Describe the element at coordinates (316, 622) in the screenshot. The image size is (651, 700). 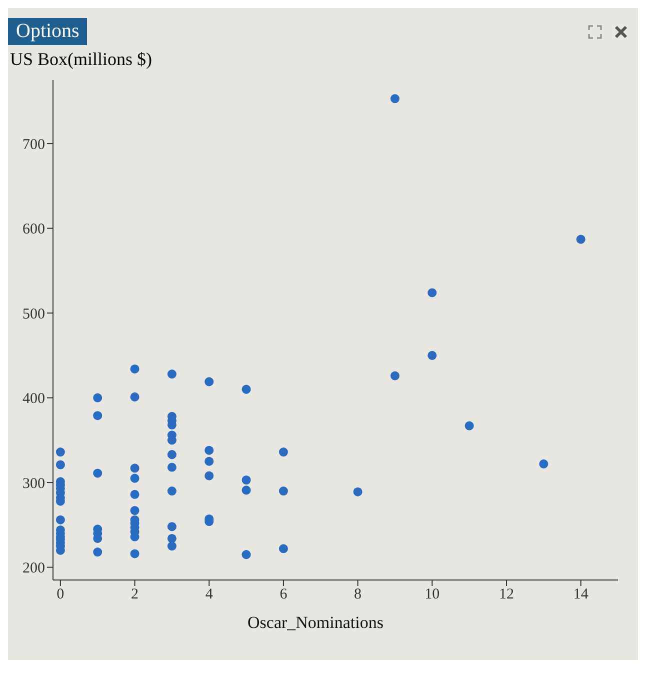
I see `x-axis-title: Oscar_Nominations` at that location.